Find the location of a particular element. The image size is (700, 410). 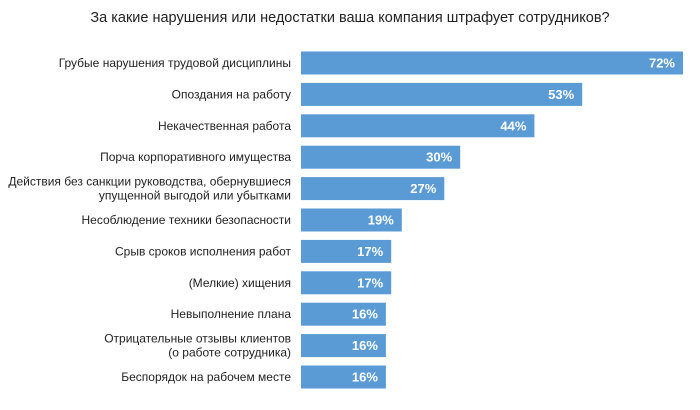

category-label: Некачественная работа is located at coordinates (224, 126).